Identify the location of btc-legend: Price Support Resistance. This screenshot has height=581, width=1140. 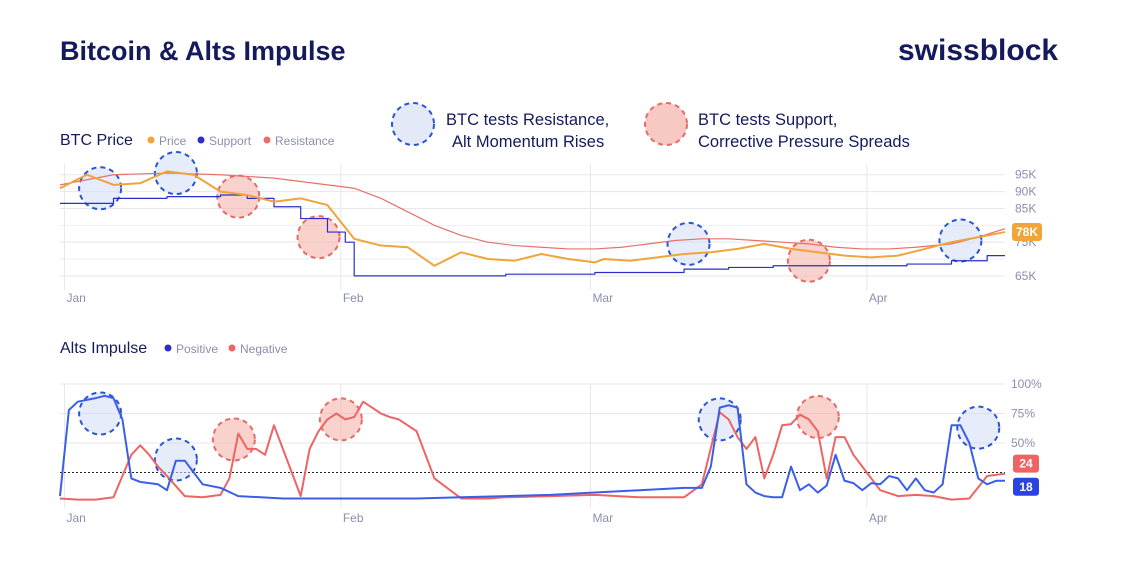
(241, 141).